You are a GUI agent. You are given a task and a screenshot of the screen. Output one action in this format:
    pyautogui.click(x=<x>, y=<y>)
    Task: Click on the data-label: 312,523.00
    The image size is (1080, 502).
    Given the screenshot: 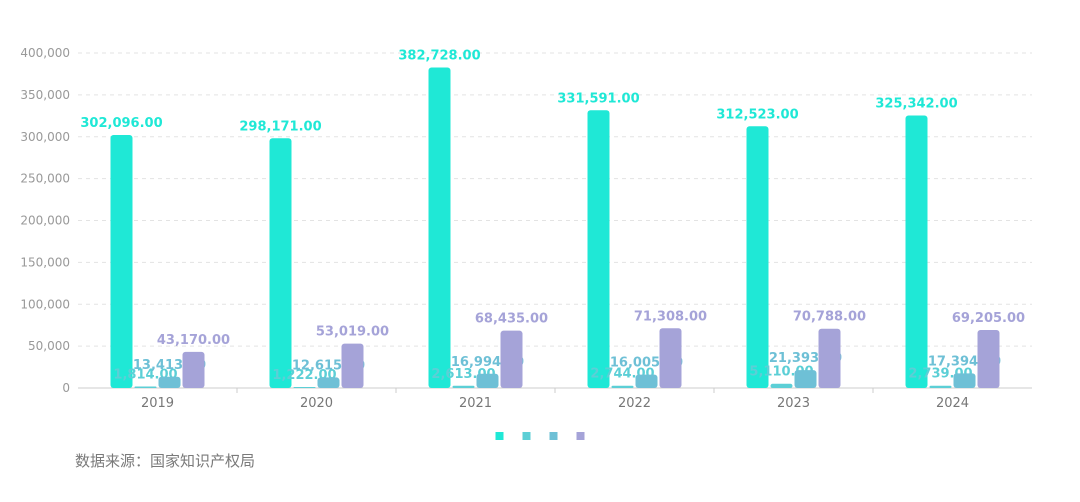 What is the action you would take?
    pyautogui.click(x=757, y=114)
    